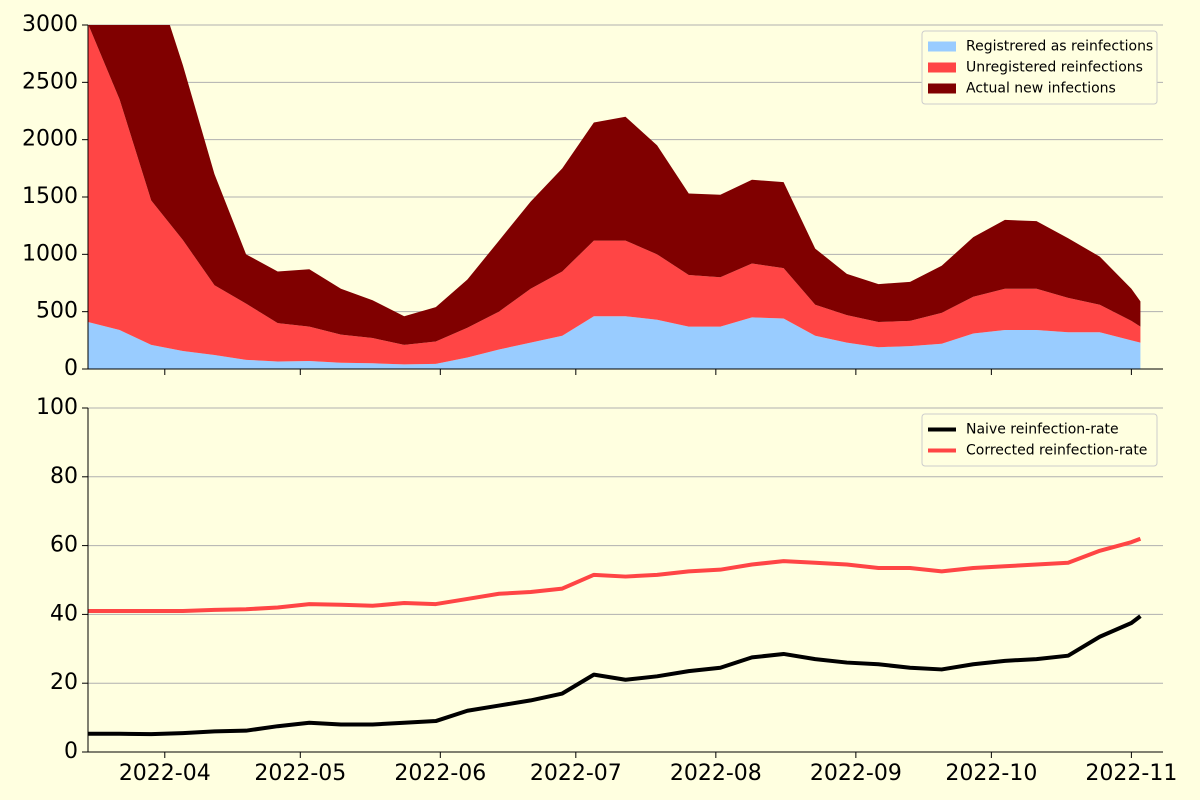 The width and height of the screenshot is (1200, 800). Describe the element at coordinates (1059, 47) in the screenshot. I see `legend-label: Registrered as reinfections` at that location.